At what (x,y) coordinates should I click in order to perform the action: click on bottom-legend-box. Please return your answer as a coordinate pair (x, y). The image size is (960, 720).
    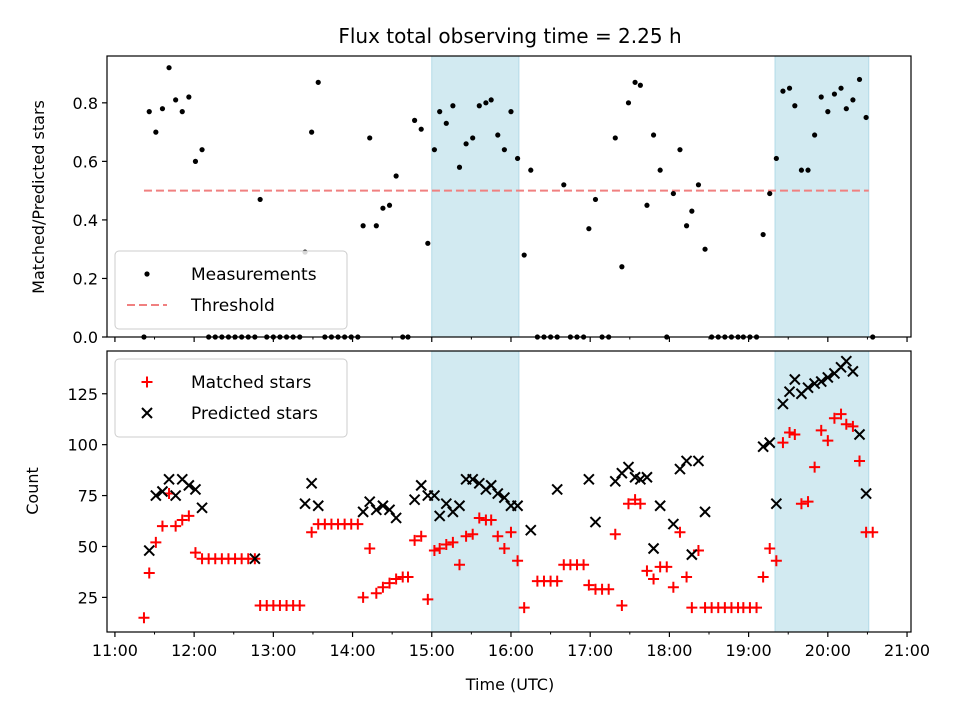
    Looking at the image, I should click on (231, 398).